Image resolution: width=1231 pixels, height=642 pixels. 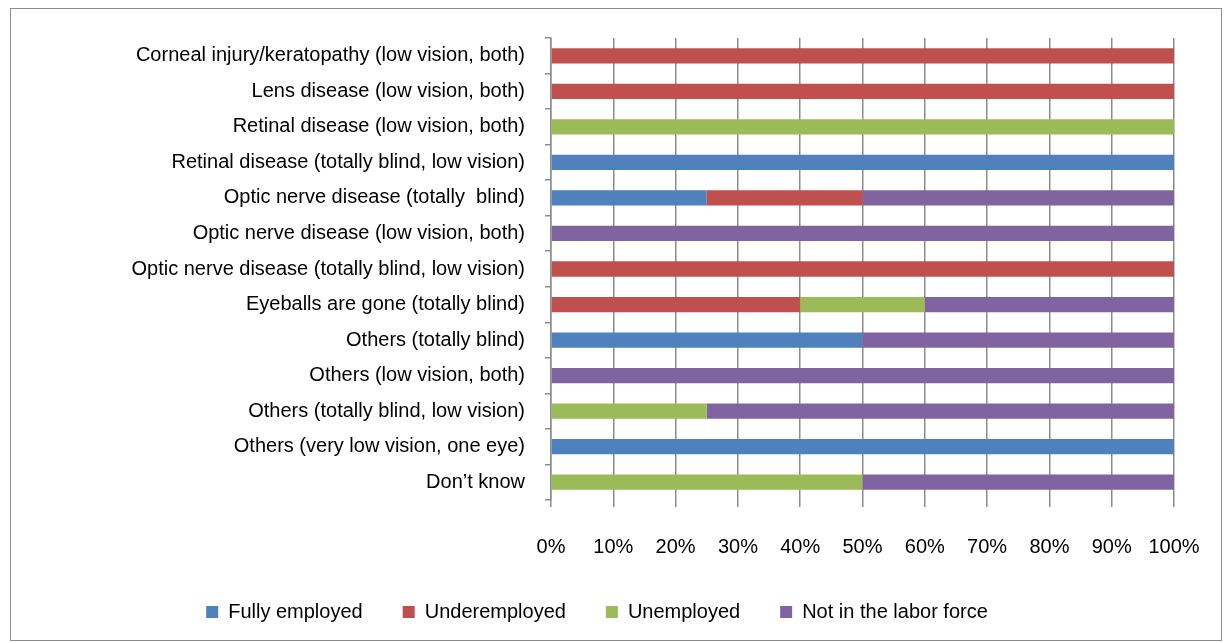 What do you see at coordinates (386, 409) in the screenshot?
I see `y-tick-label: Others (totally blind, low vision)` at bounding box center [386, 409].